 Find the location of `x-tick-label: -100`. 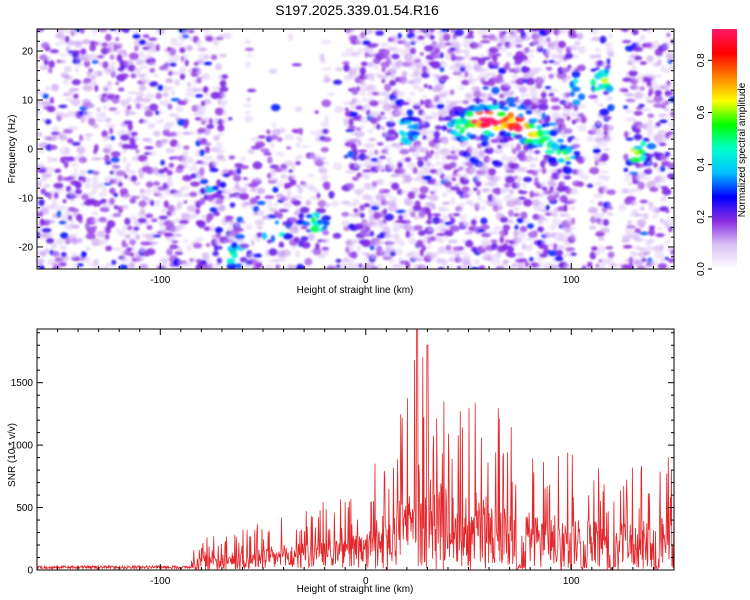

x-tick-label: -100 is located at coordinates (160, 581).